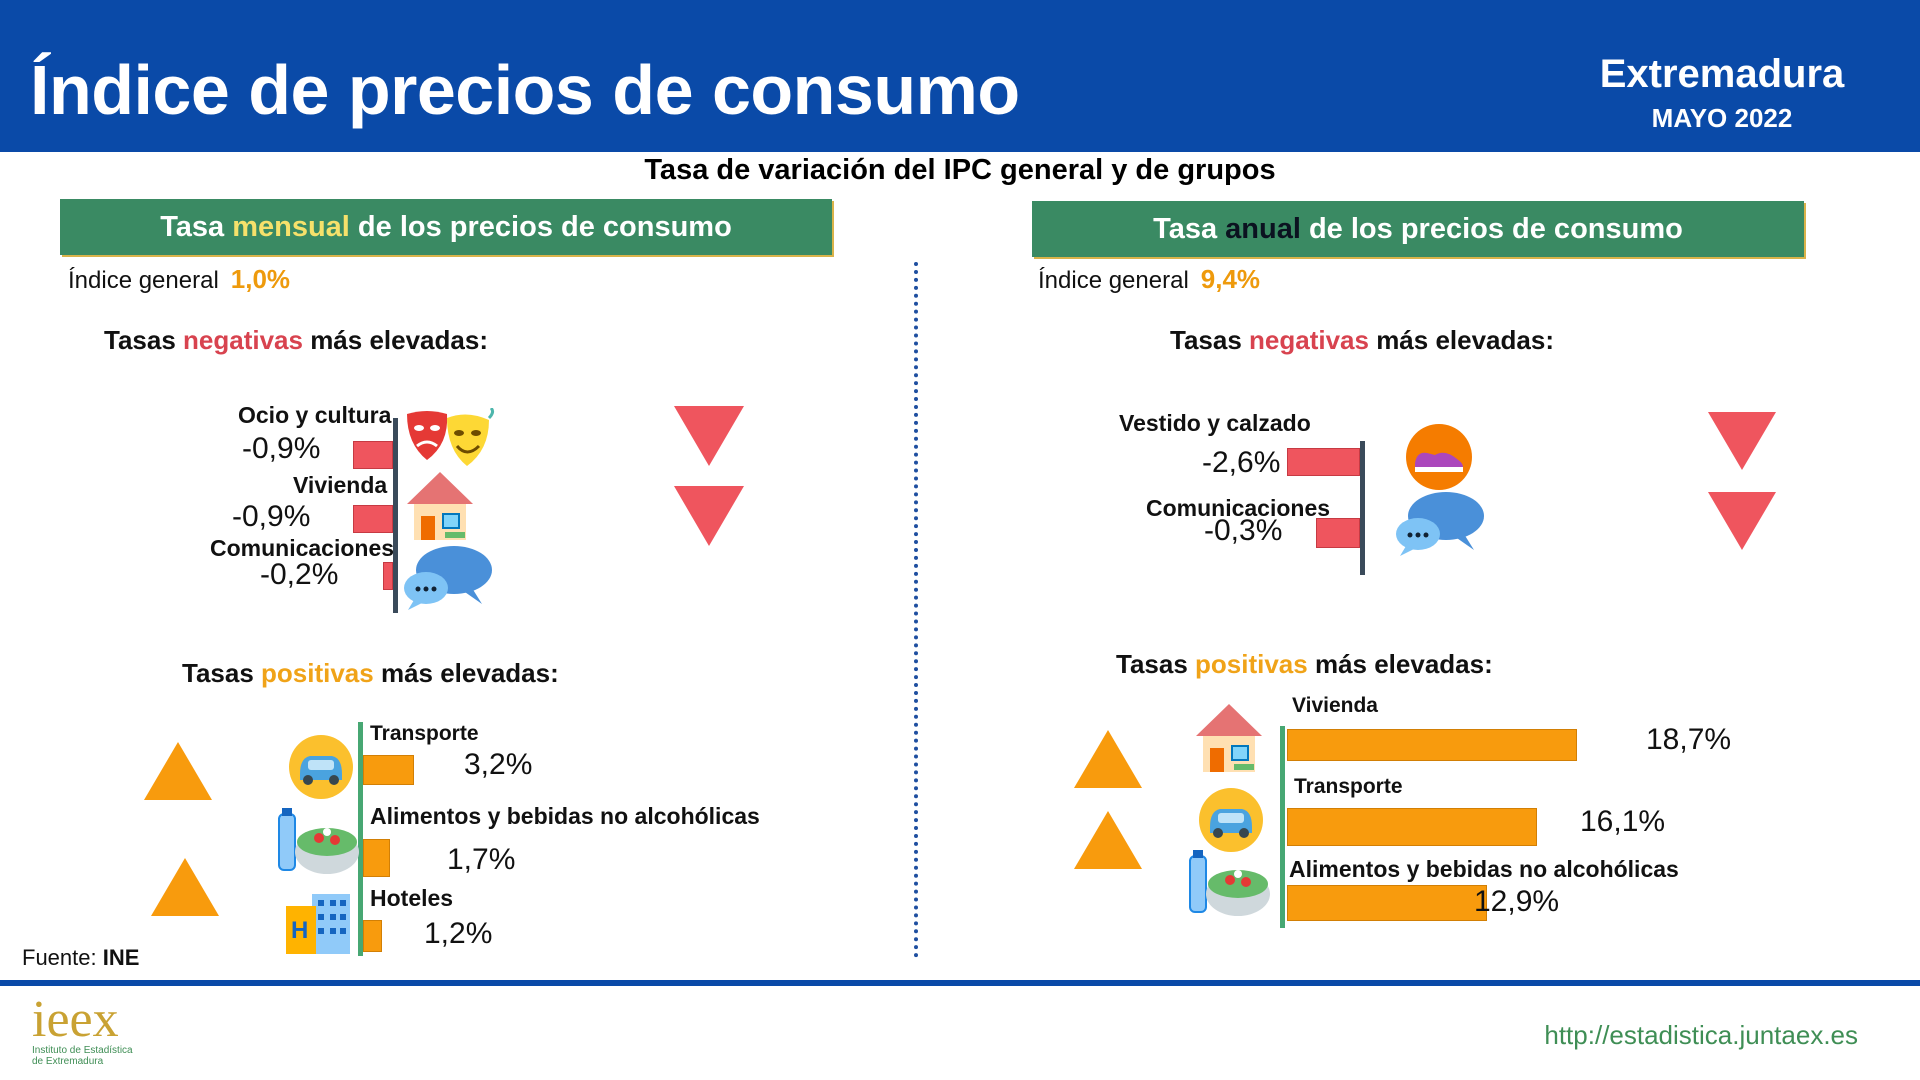 The image size is (1920, 1080). I want to click on annual-general-value: 9,4%, so click(1230, 279).